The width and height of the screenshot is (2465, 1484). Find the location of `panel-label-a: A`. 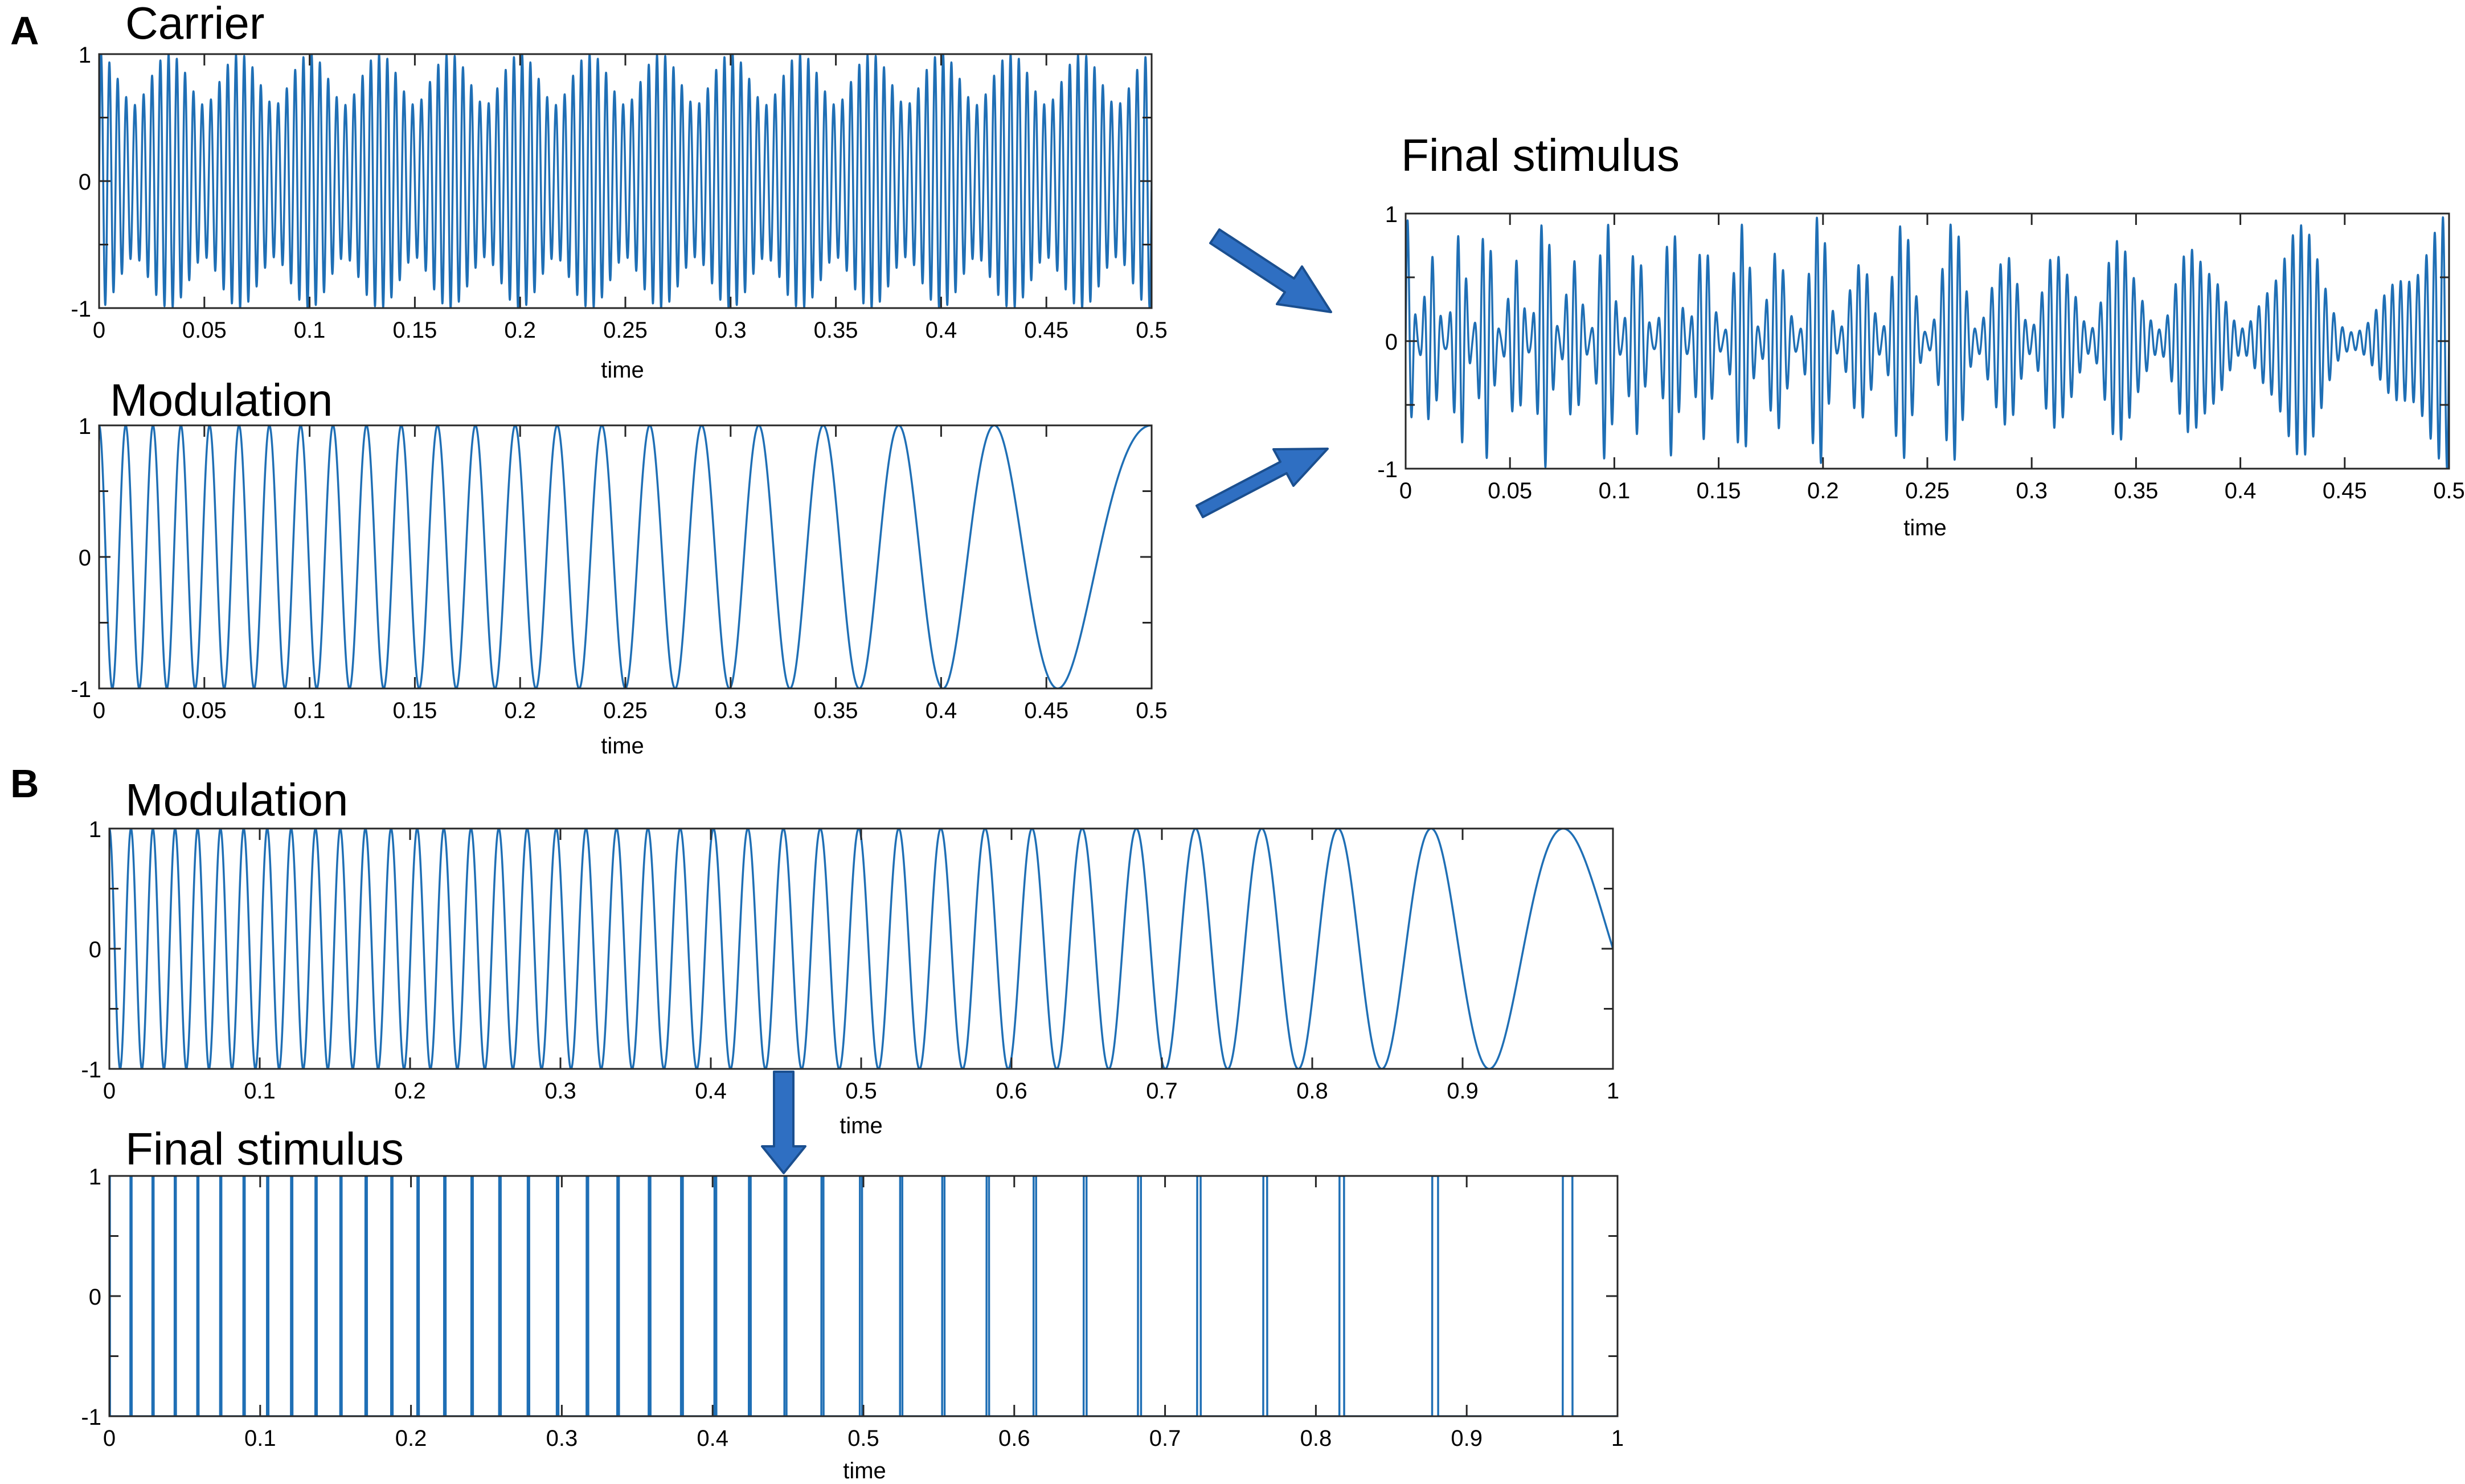

panel-label-a: A is located at coordinates (24, 31).